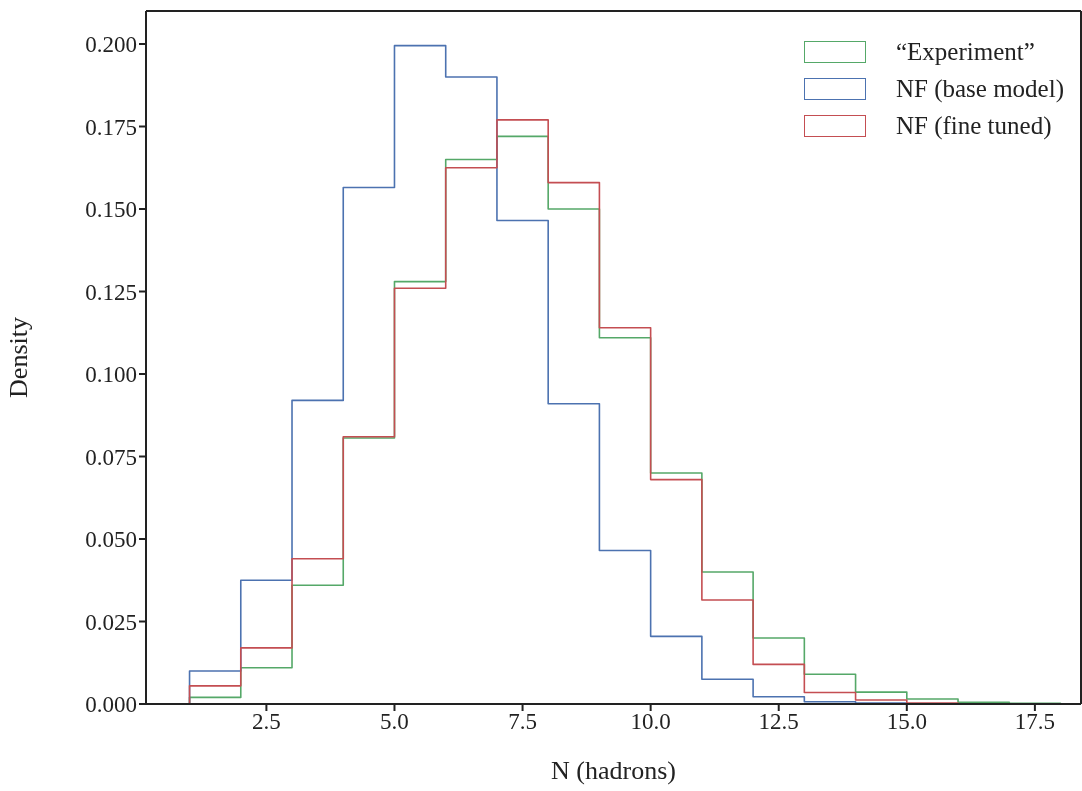  I want to click on y-tick-label: 0.150, so click(111, 210).